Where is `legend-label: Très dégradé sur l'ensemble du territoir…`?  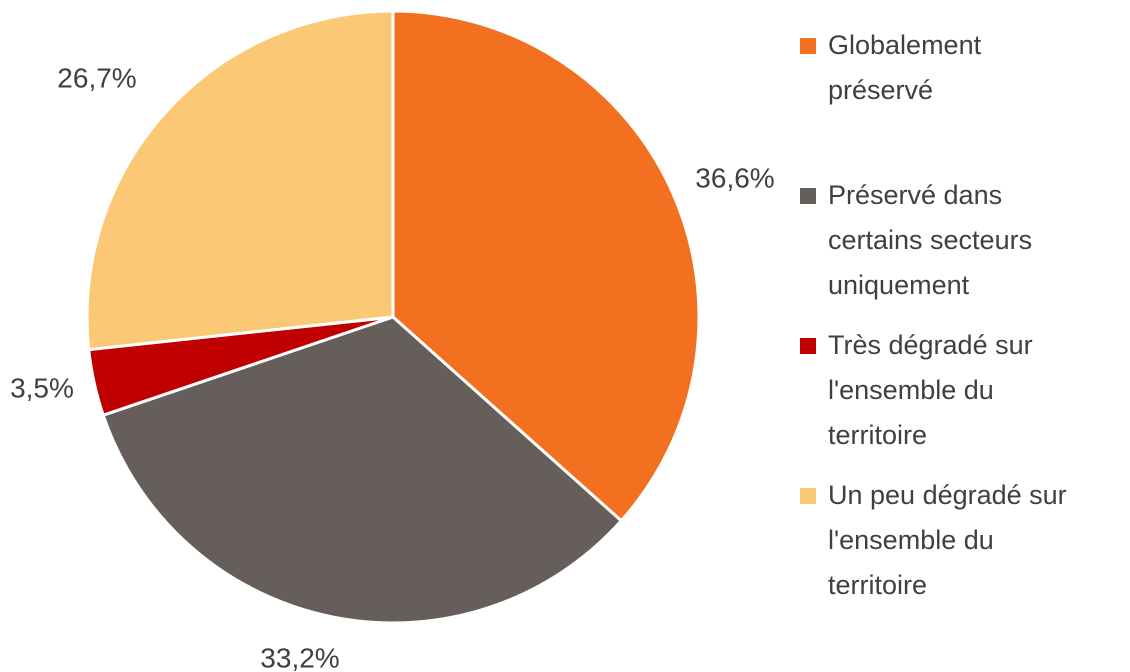 legend-label: Très dégradé sur l'ensemble du territoir… is located at coordinates (930, 390).